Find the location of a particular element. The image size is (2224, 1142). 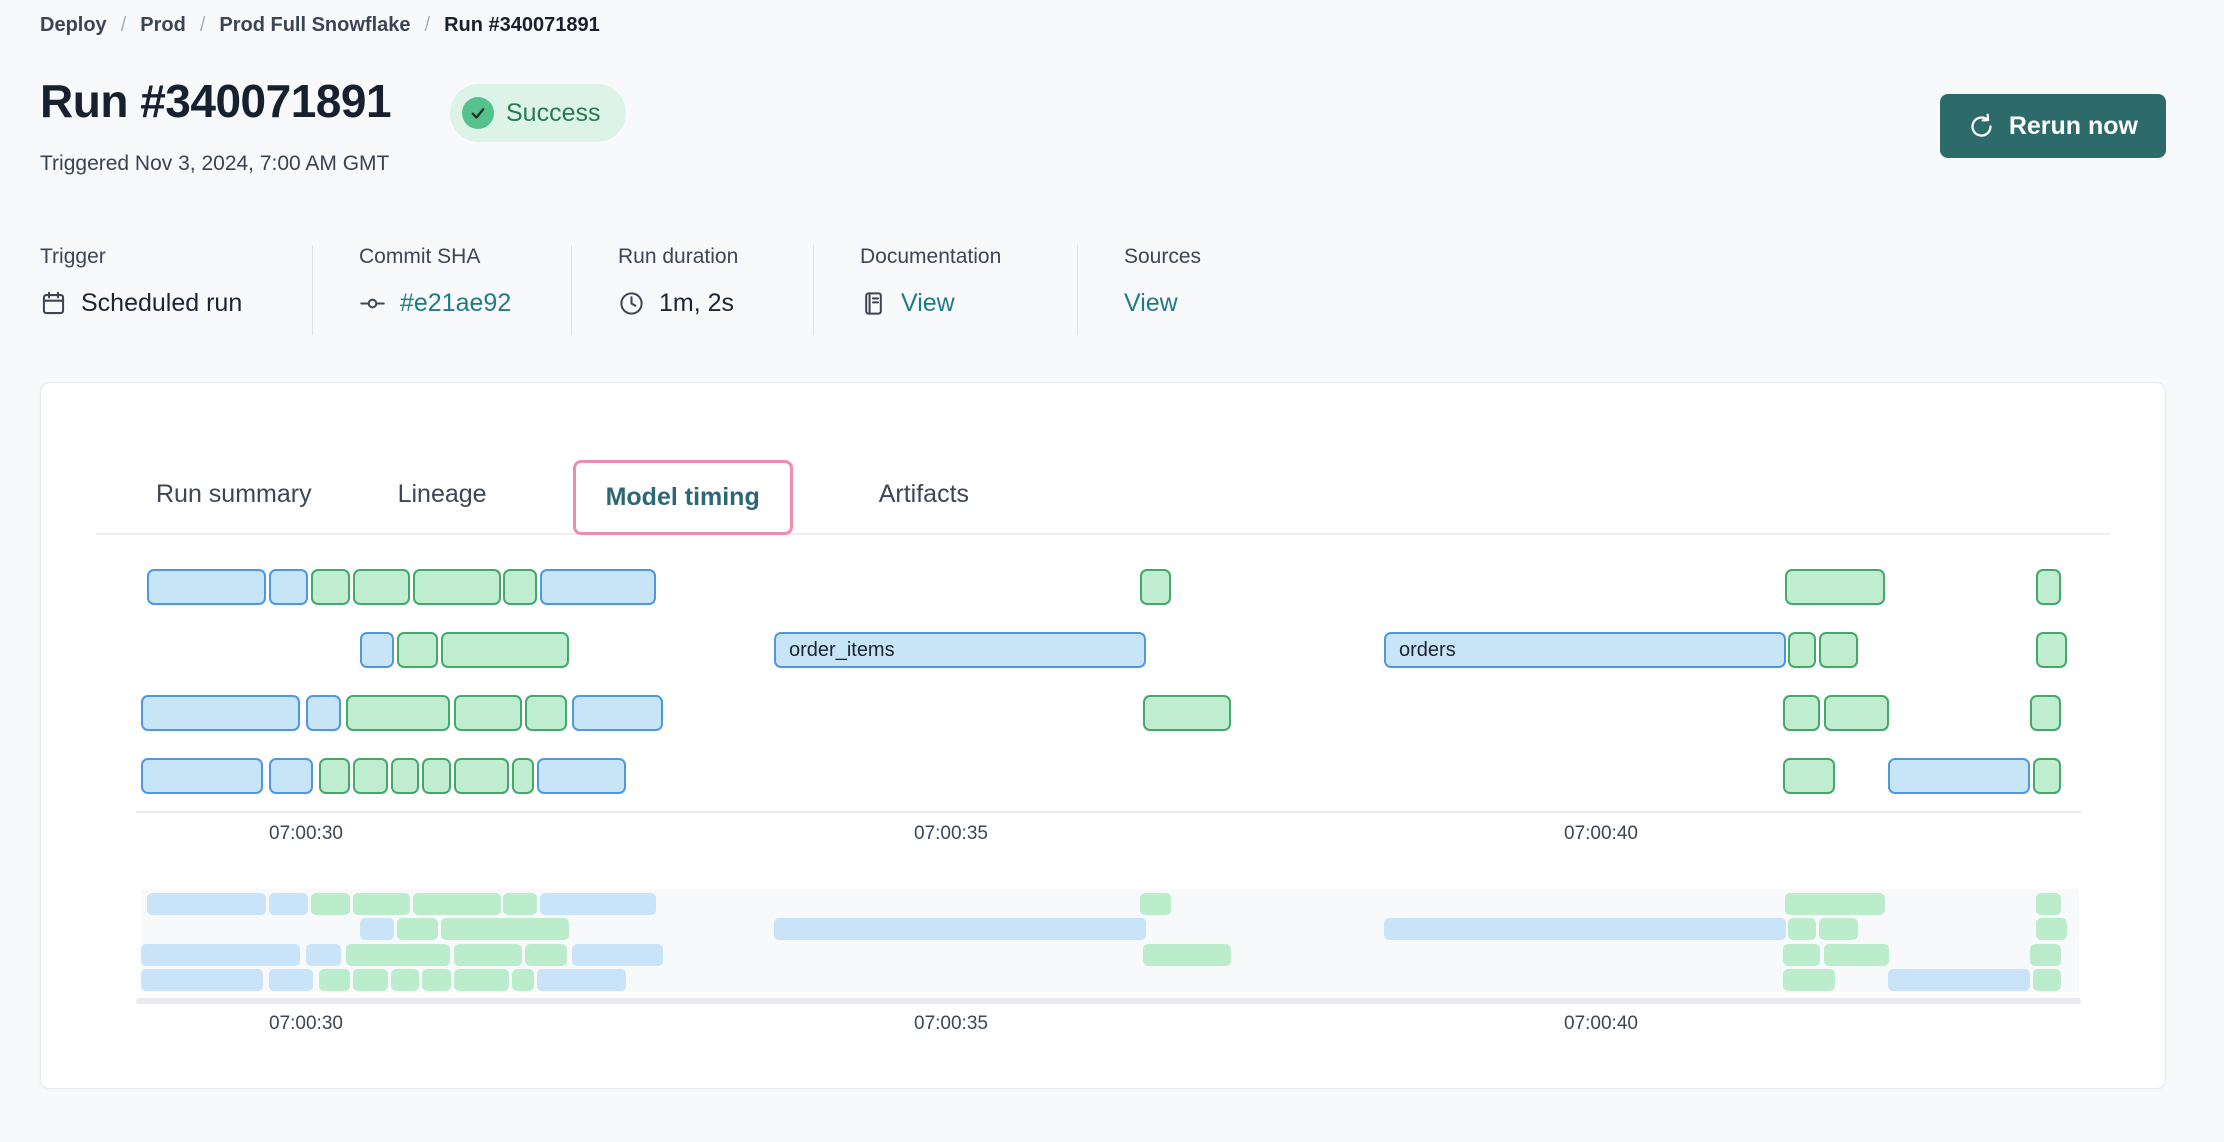

meta-col-documentation: Documentation View is located at coordinates (946, 290).